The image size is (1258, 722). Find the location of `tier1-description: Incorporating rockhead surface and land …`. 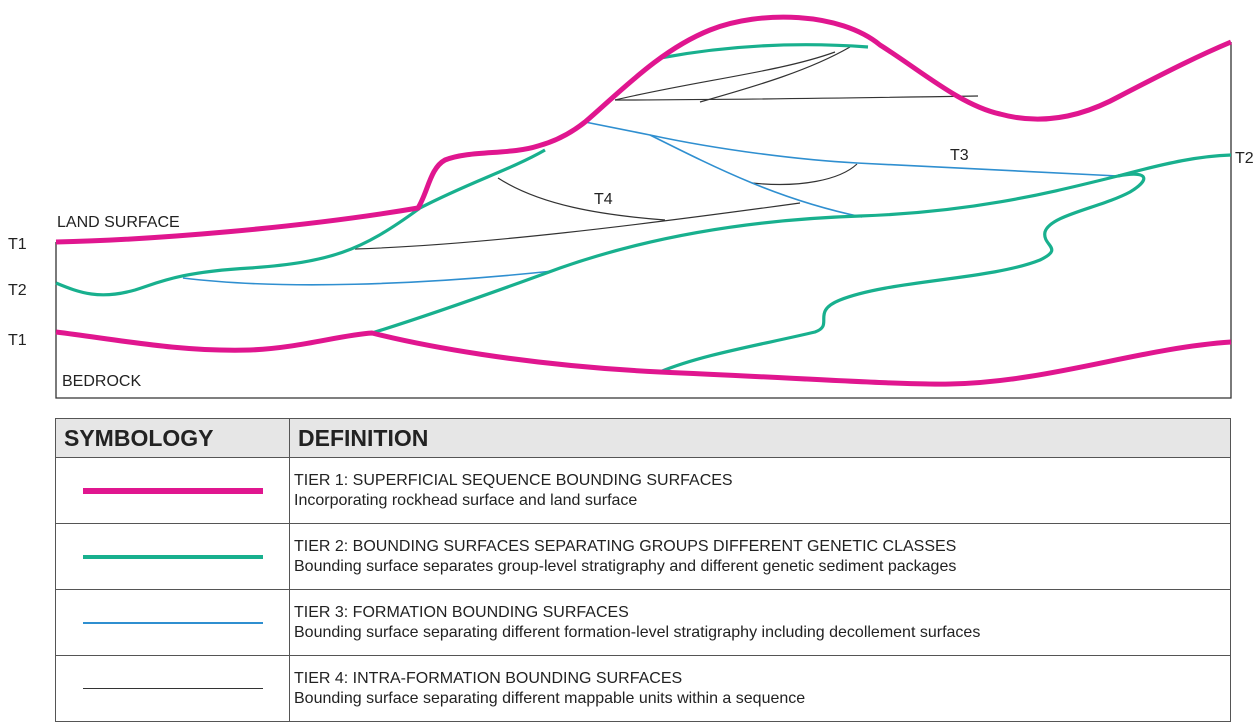

tier1-description: Incorporating rockhead surface and land … is located at coordinates (466, 500).